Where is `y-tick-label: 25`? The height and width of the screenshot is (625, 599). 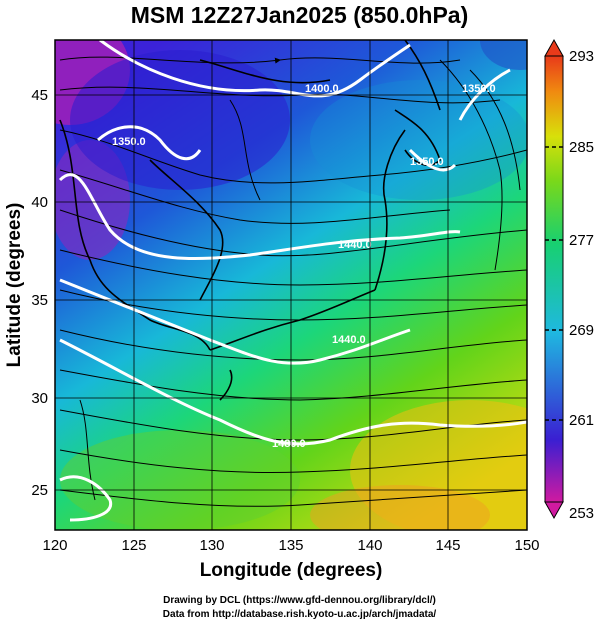
y-tick-label: 25 is located at coordinates (39, 490).